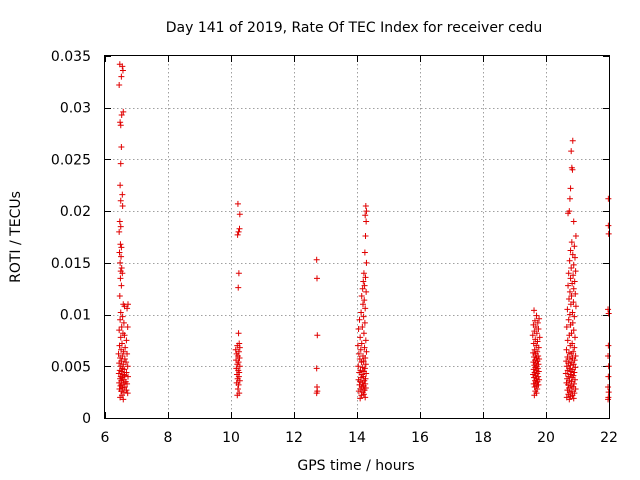 This screenshot has width=640, height=480. Describe the element at coordinates (105, 438) in the screenshot. I see `x-tick-label: 6` at that location.